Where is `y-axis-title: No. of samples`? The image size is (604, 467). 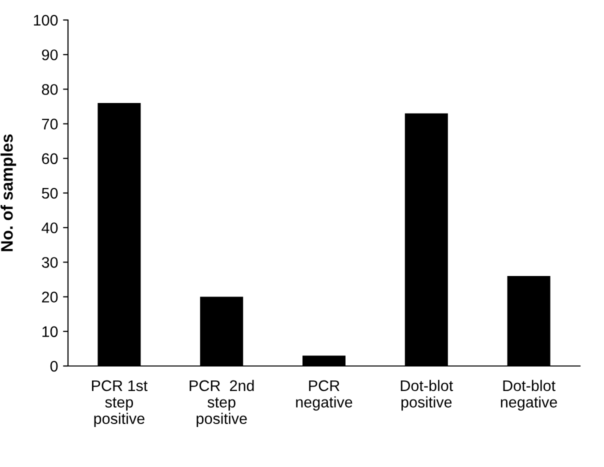
y-axis-title: No. of samples is located at coordinates (8, 193).